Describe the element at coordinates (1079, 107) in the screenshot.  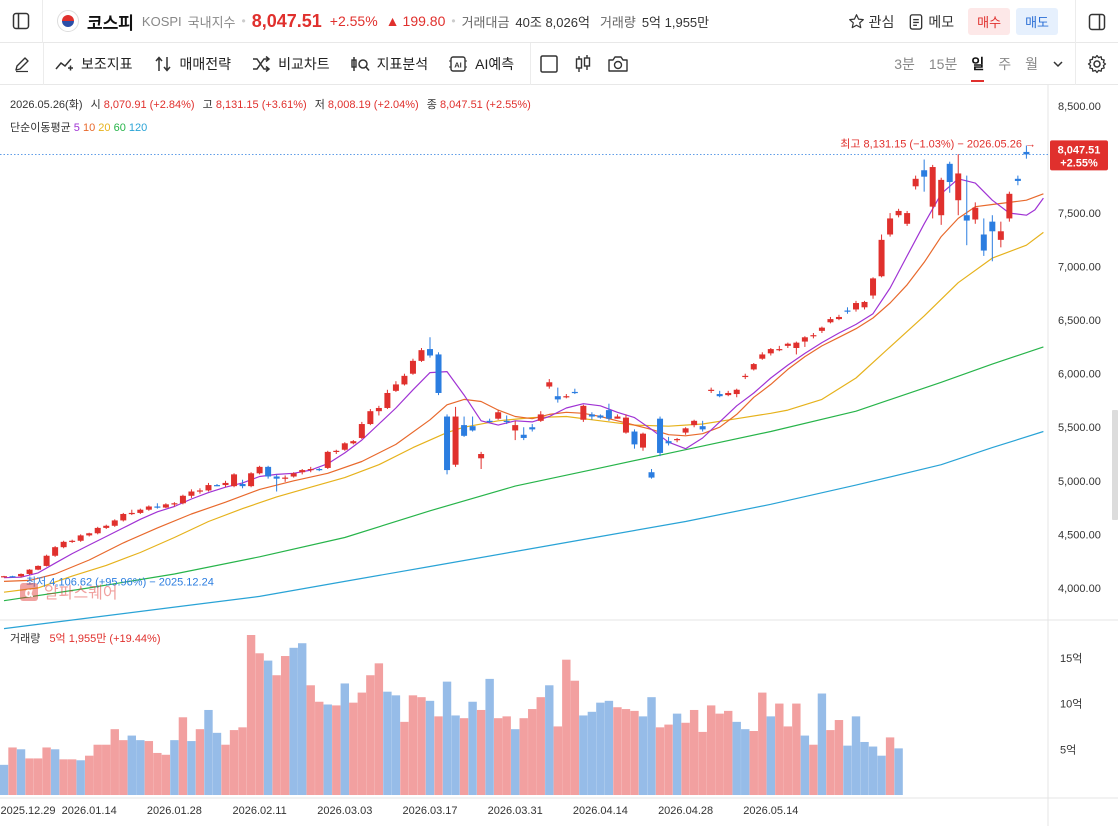
I see `price-tick-label: 8,500.00` at that location.